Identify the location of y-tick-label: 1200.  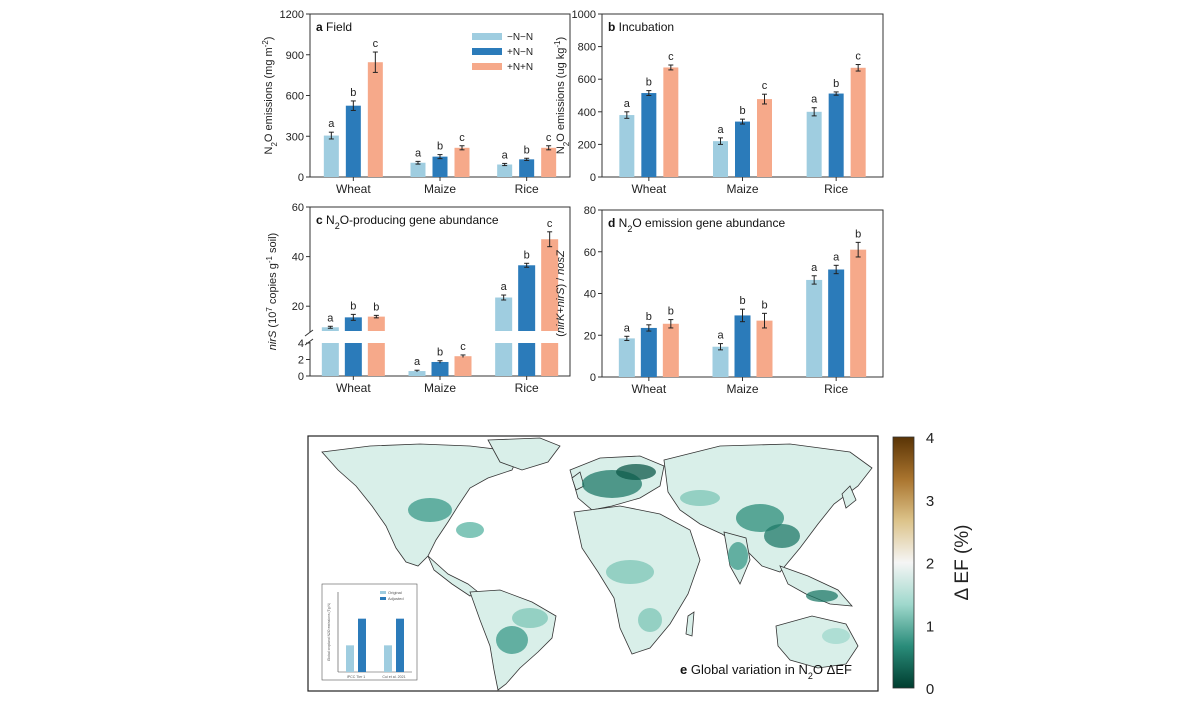
(292, 15).